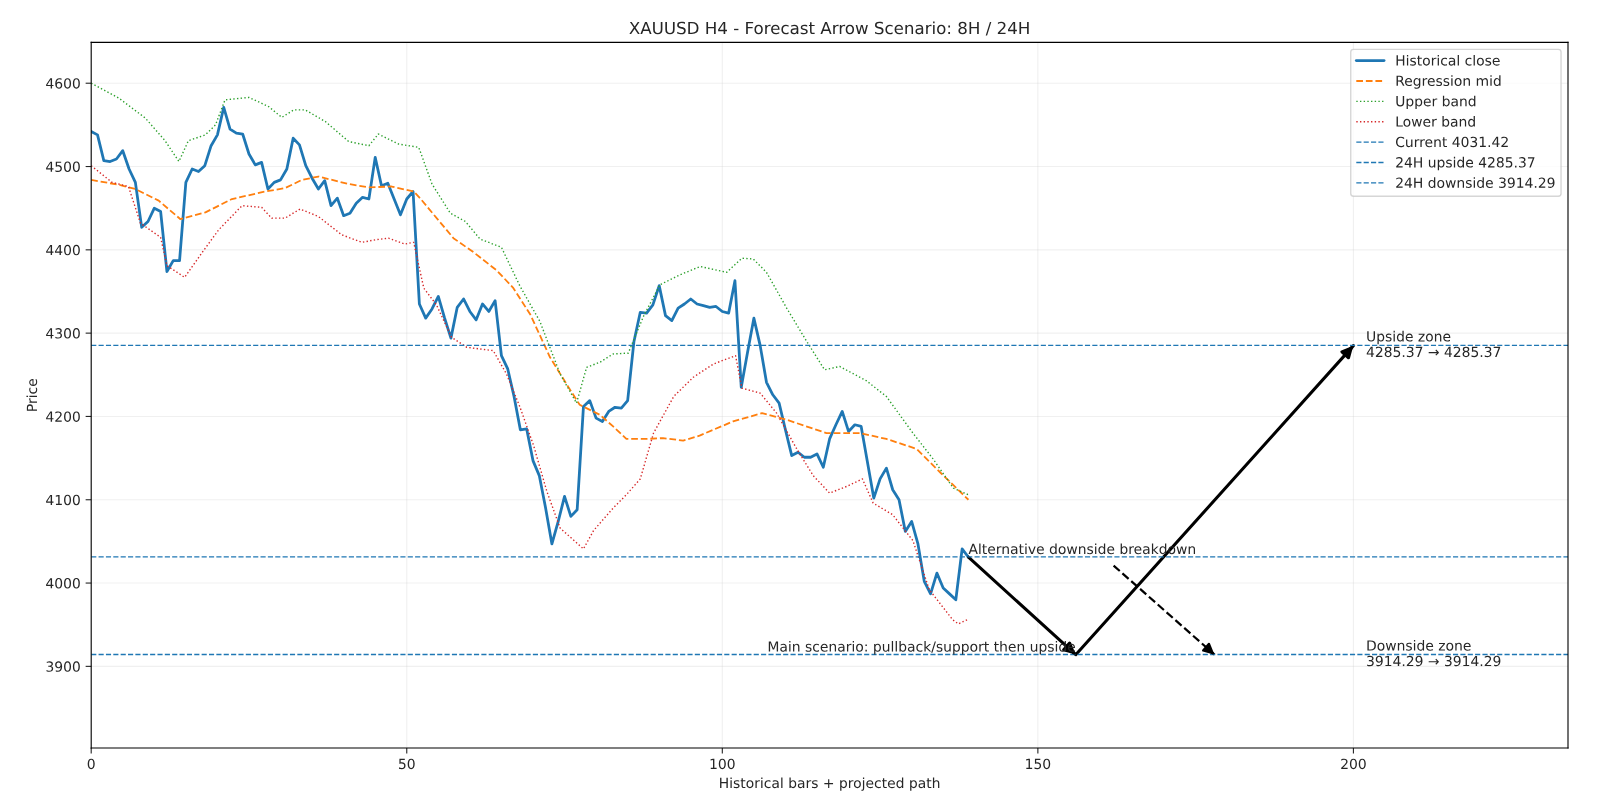 The width and height of the screenshot is (1600, 800). I want to click on y-tick-label: 4300, so click(63, 333).